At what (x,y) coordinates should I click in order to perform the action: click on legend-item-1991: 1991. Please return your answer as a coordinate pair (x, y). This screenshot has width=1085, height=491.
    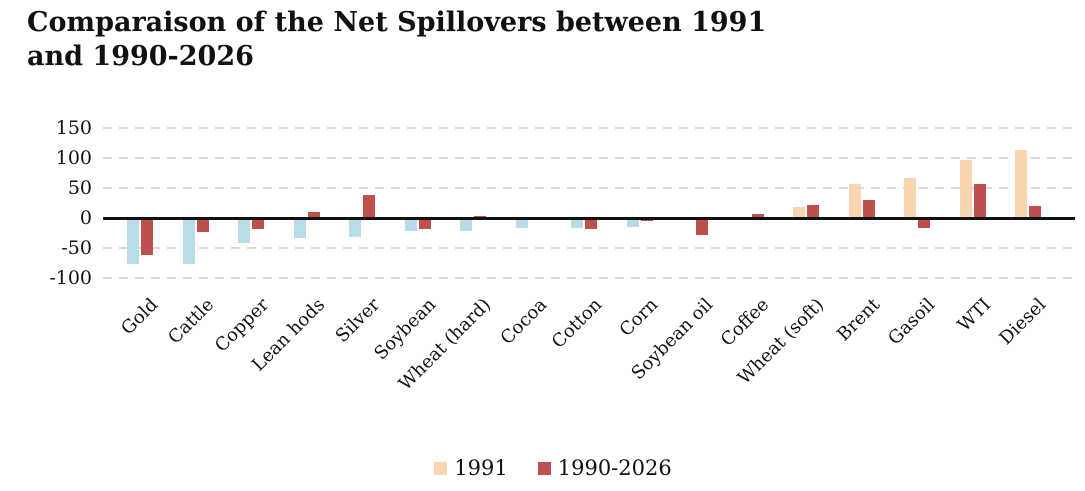
    Looking at the image, I should click on (471, 468).